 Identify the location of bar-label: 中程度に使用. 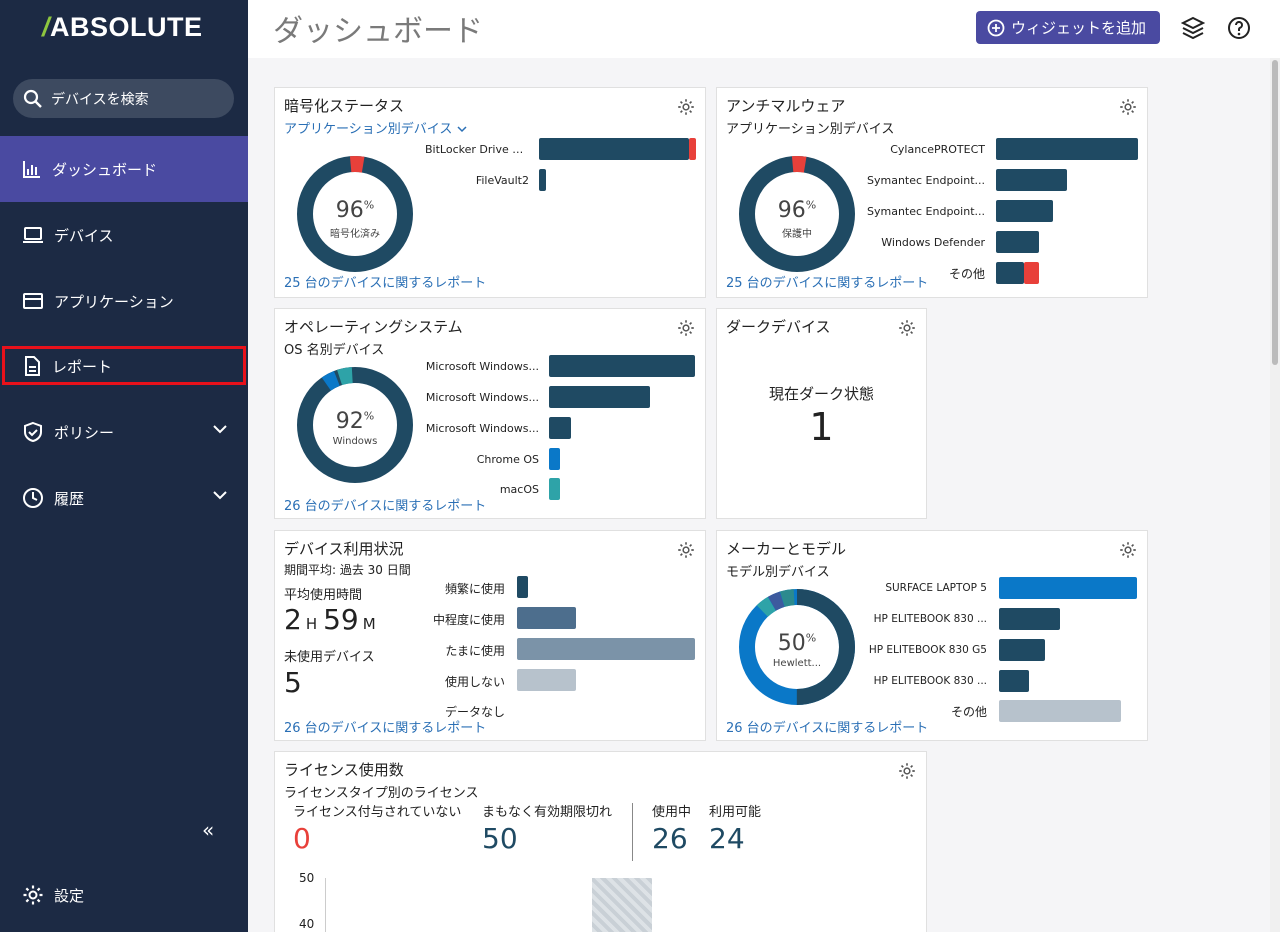
(468, 620).